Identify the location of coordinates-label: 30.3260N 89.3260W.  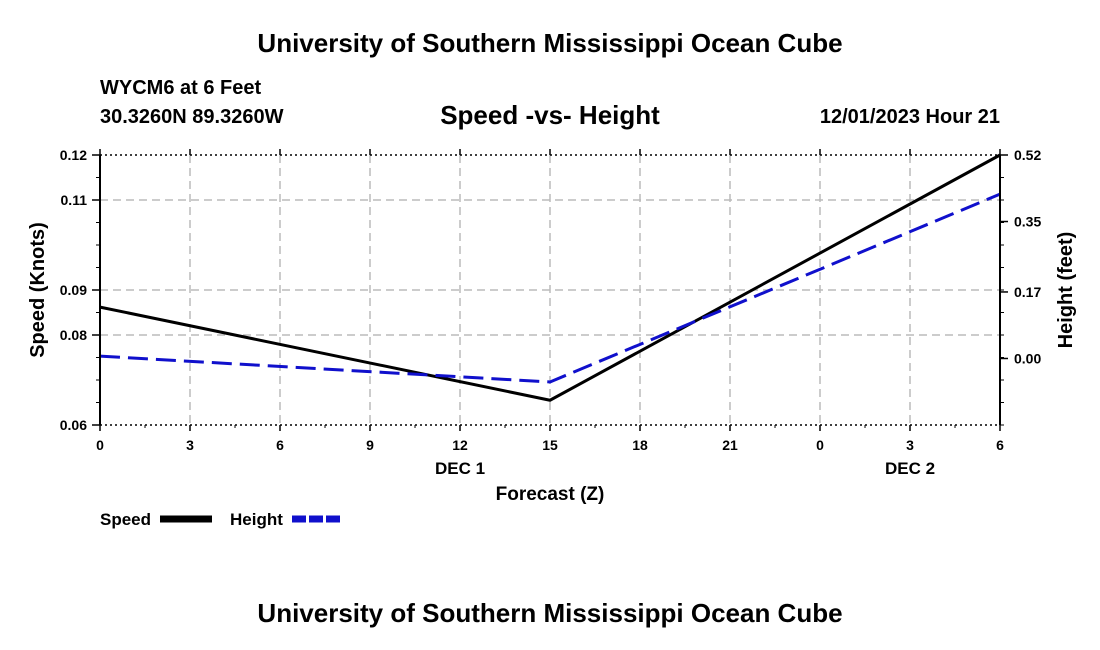
(192, 117).